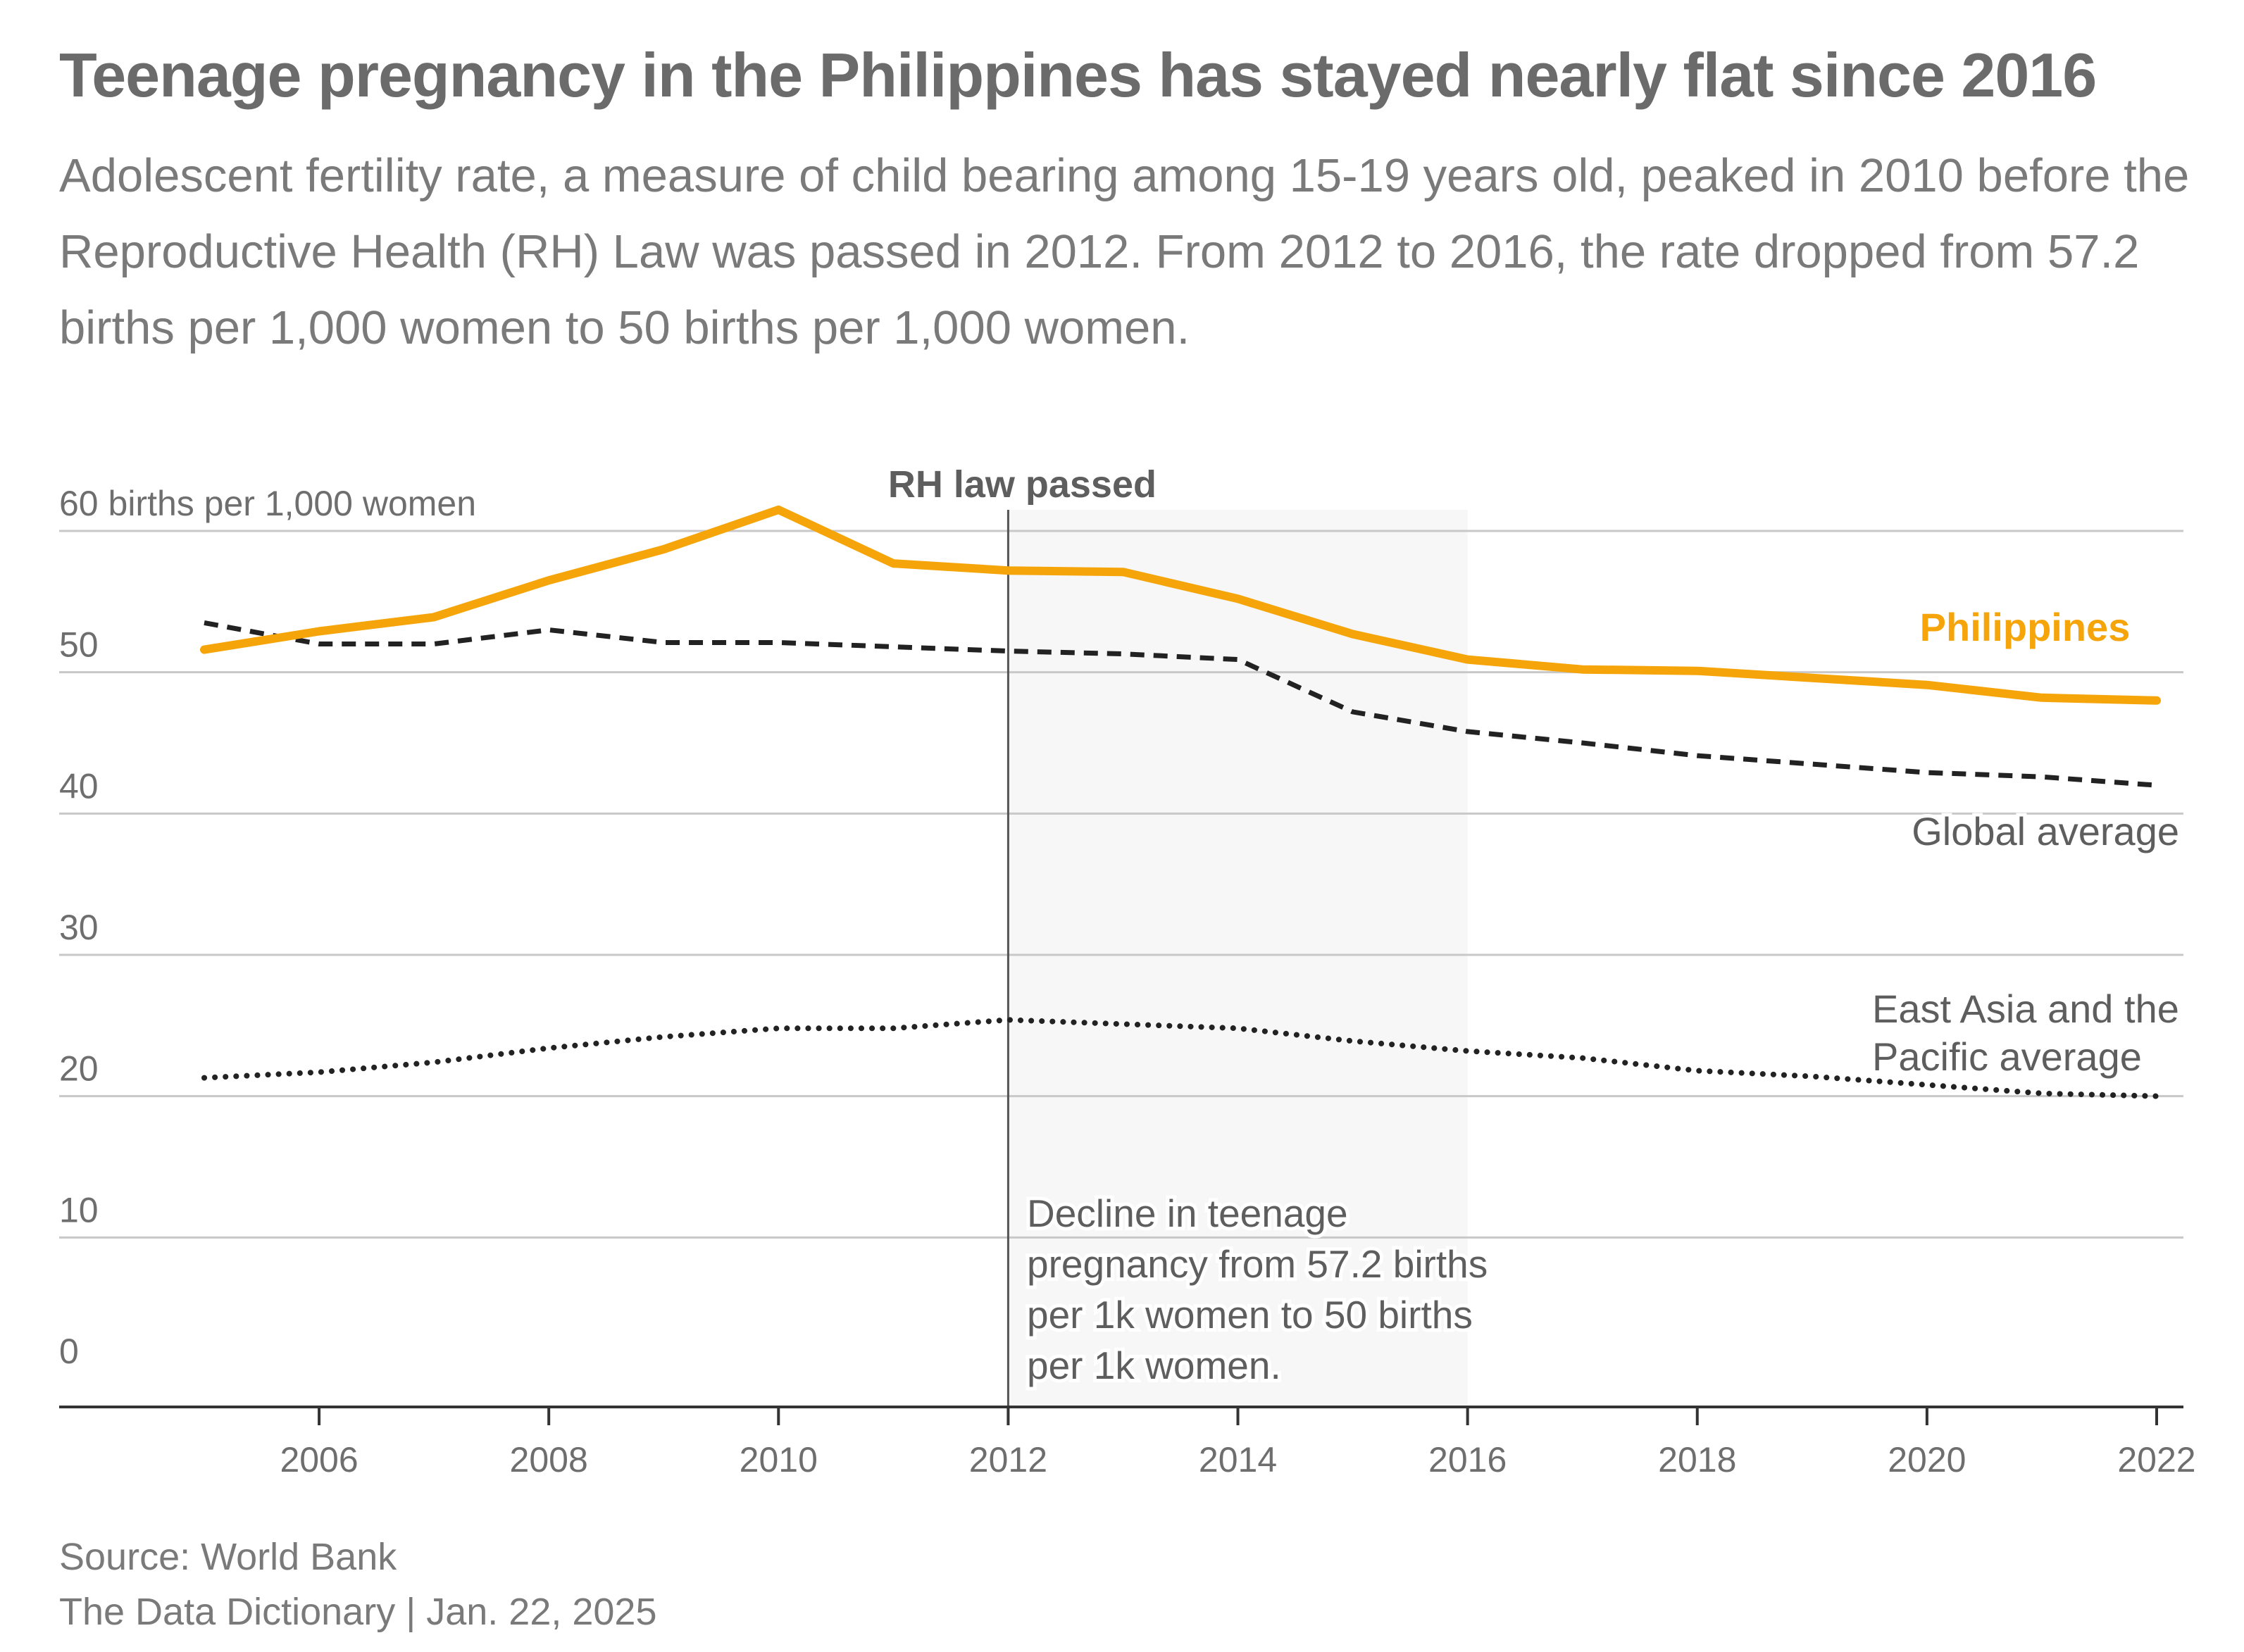 The image size is (2244, 1652). Describe the element at coordinates (2007, 1056) in the screenshot. I see `series-label-east-asia-line-2: Pacific average` at that location.